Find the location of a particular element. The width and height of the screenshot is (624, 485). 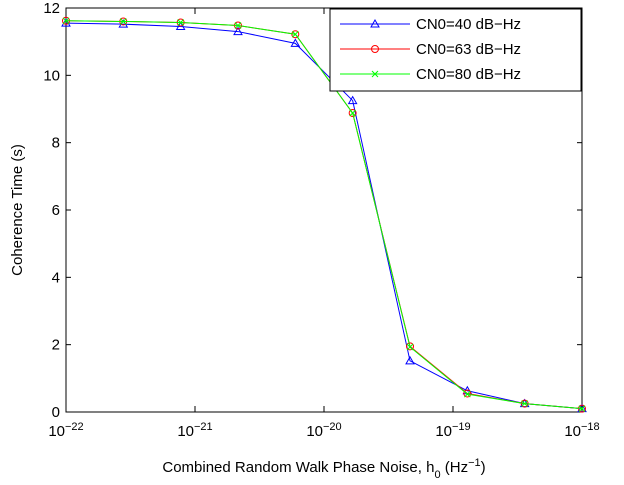

x-tick-label: 10−22 is located at coordinates (65, 430).